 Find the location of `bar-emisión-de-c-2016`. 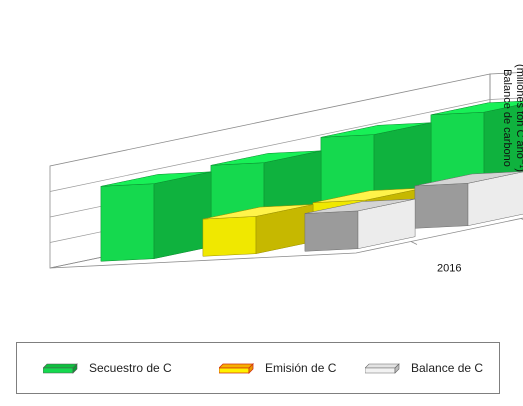

bar-emisión-de-c-2016 is located at coordinates (258, 230).